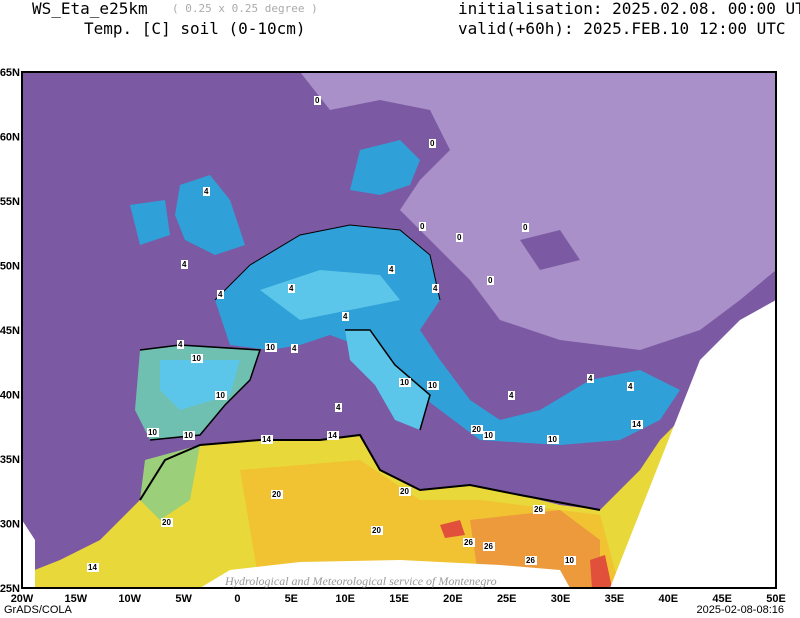 The width and height of the screenshot is (800, 618). What do you see at coordinates (237, 599) in the screenshot?
I see `lon-tick-label: 0` at bounding box center [237, 599].